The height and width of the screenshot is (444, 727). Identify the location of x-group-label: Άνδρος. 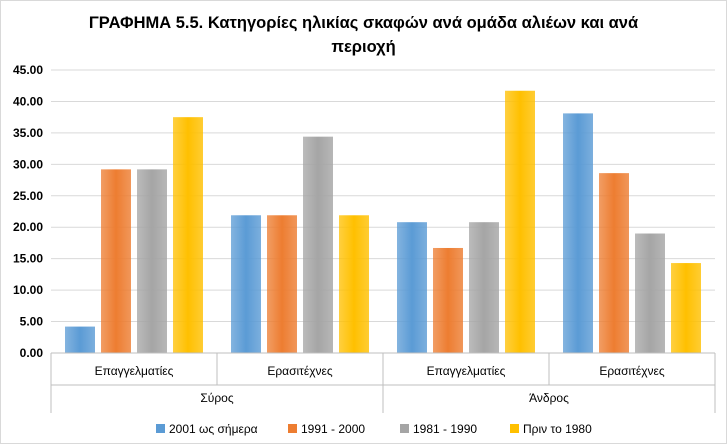
(549, 398).